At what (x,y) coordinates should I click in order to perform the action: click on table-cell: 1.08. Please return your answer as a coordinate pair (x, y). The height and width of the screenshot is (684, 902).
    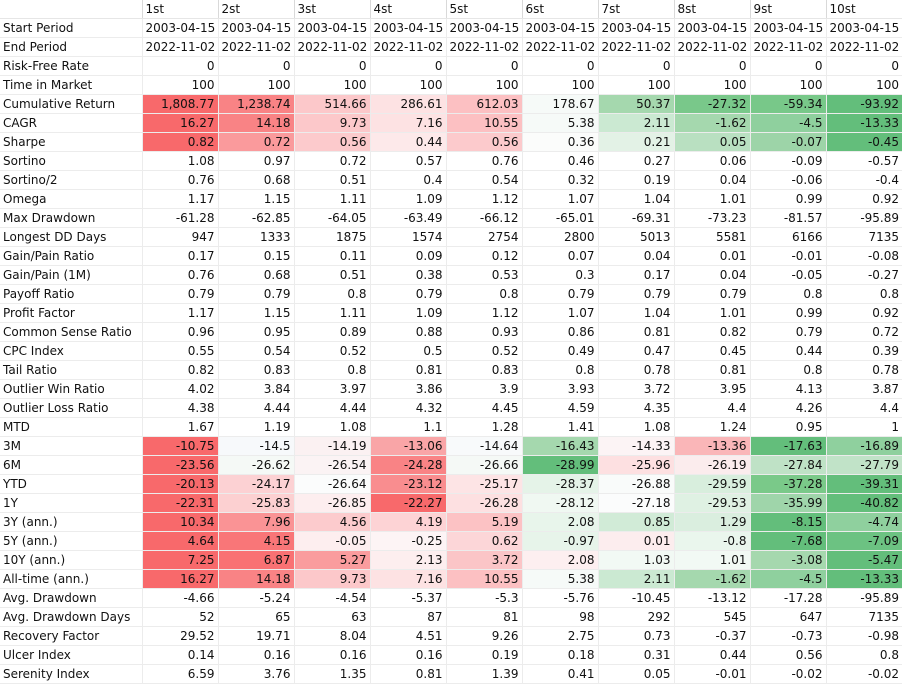
    Looking at the image, I should click on (331, 427).